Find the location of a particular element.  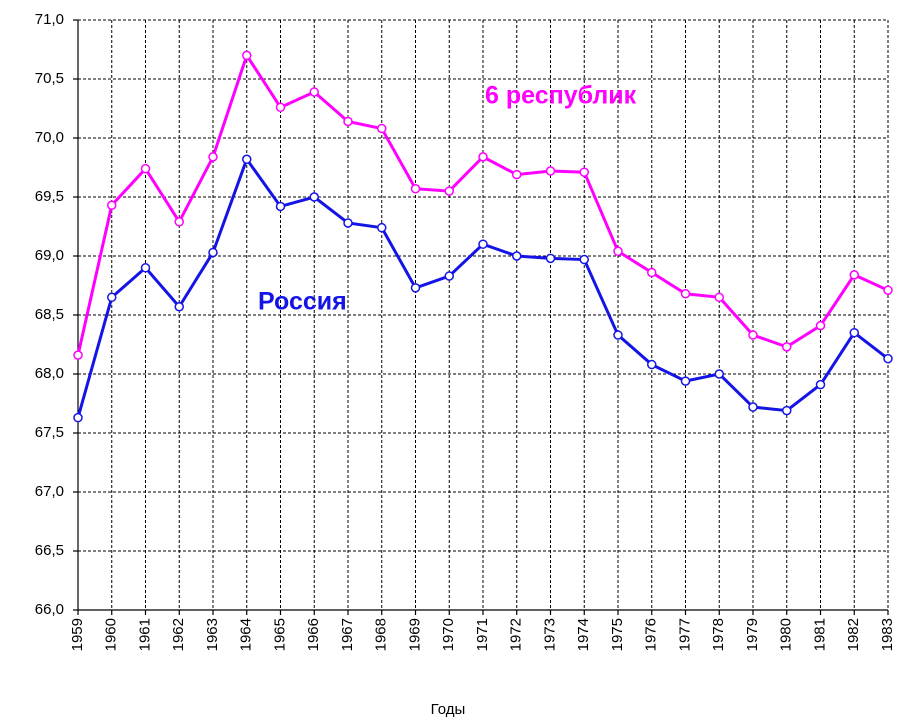

x-tick-label: 1982 is located at coordinates (853, 634).